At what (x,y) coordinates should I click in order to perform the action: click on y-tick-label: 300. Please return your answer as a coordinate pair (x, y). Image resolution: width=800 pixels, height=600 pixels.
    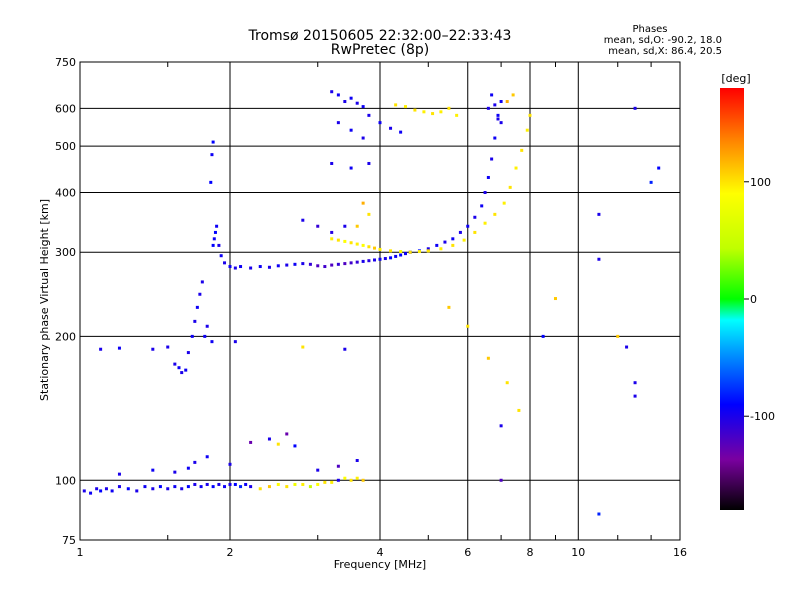
    Looking at the image, I should click on (65, 252).